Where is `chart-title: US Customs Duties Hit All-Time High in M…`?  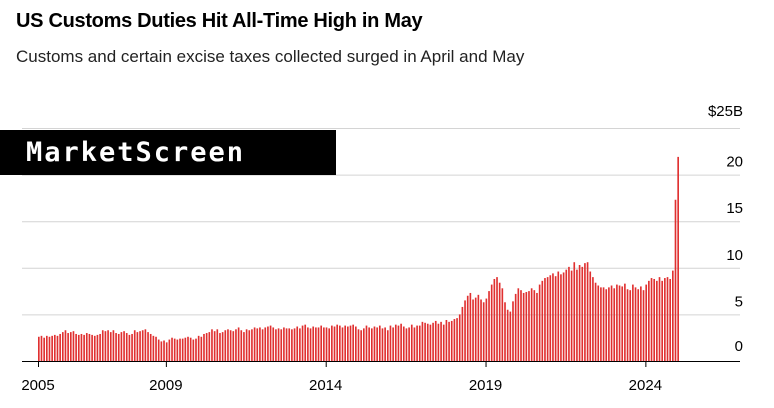
chart-title: US Customs Duties Hit All-Time High in M… is located at coordinates (219, 21).